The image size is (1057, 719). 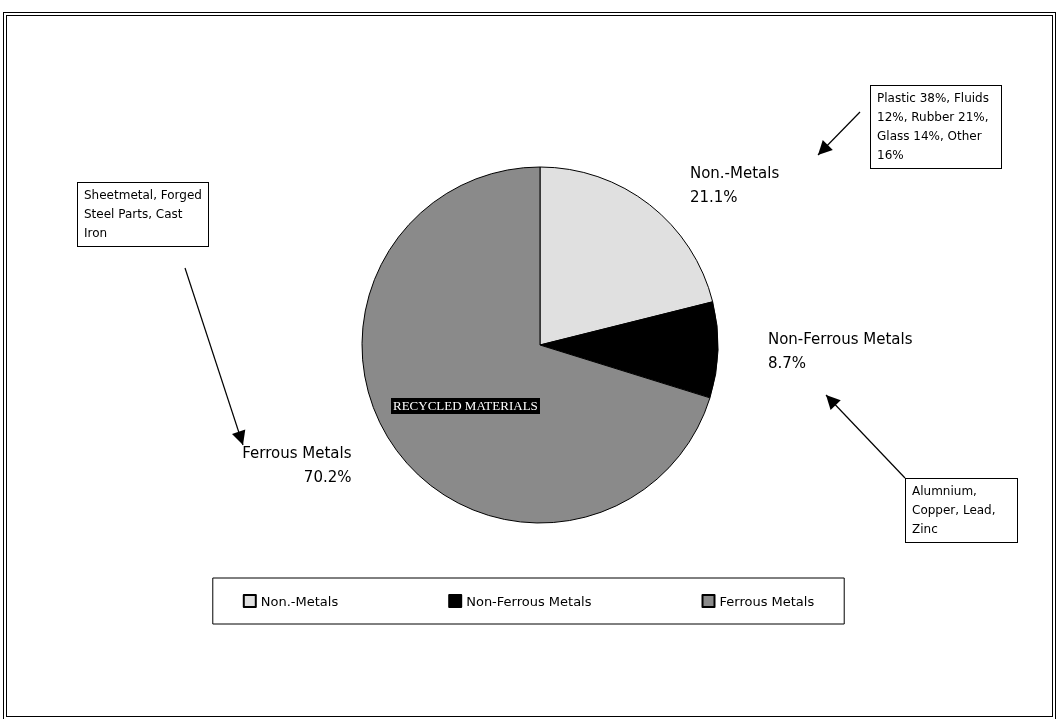 What do you see at coordinates (327, 477) in the screenshot?
I see `data-label: 70.2%` at bounding box center [327, 477].